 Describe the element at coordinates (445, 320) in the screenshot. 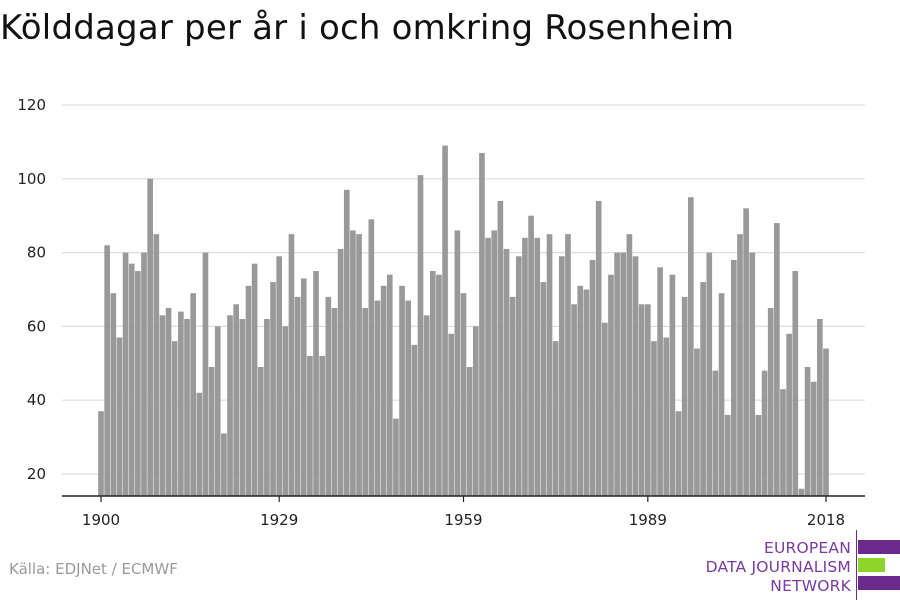

I see `bar-1956` at that location.